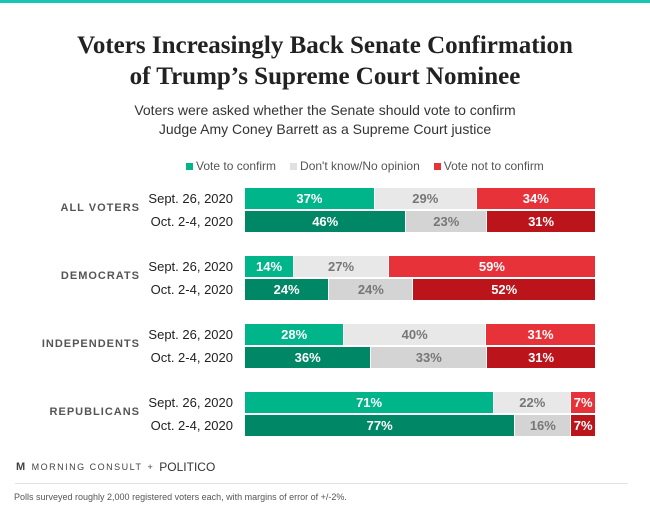 The height and width of the screenshot is (520, 650). What do you see at coordinates (100, 208) in the screenshot?
I see `group-label: ALL VOTERS` at bounding box center [100, 208].